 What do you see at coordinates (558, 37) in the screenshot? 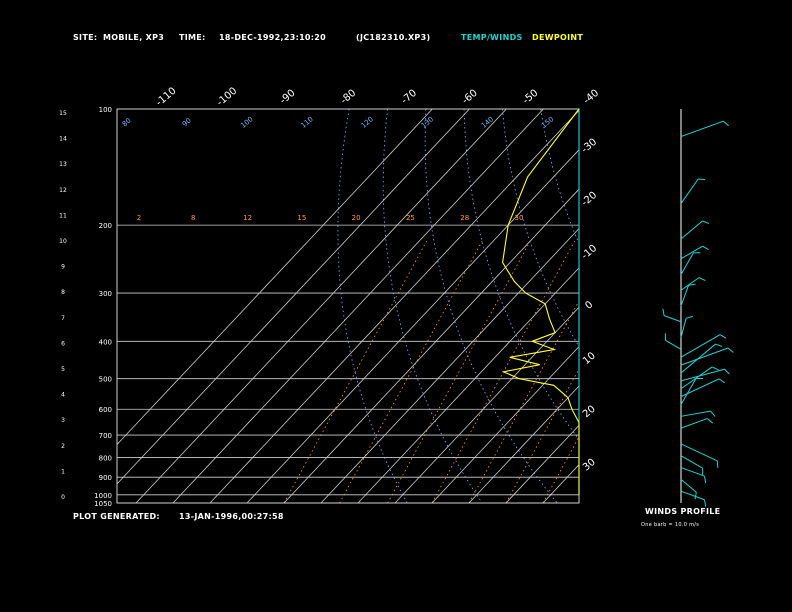
I see `legend-dewpoint: DEWPOINT` at bounding box center [558, 37].